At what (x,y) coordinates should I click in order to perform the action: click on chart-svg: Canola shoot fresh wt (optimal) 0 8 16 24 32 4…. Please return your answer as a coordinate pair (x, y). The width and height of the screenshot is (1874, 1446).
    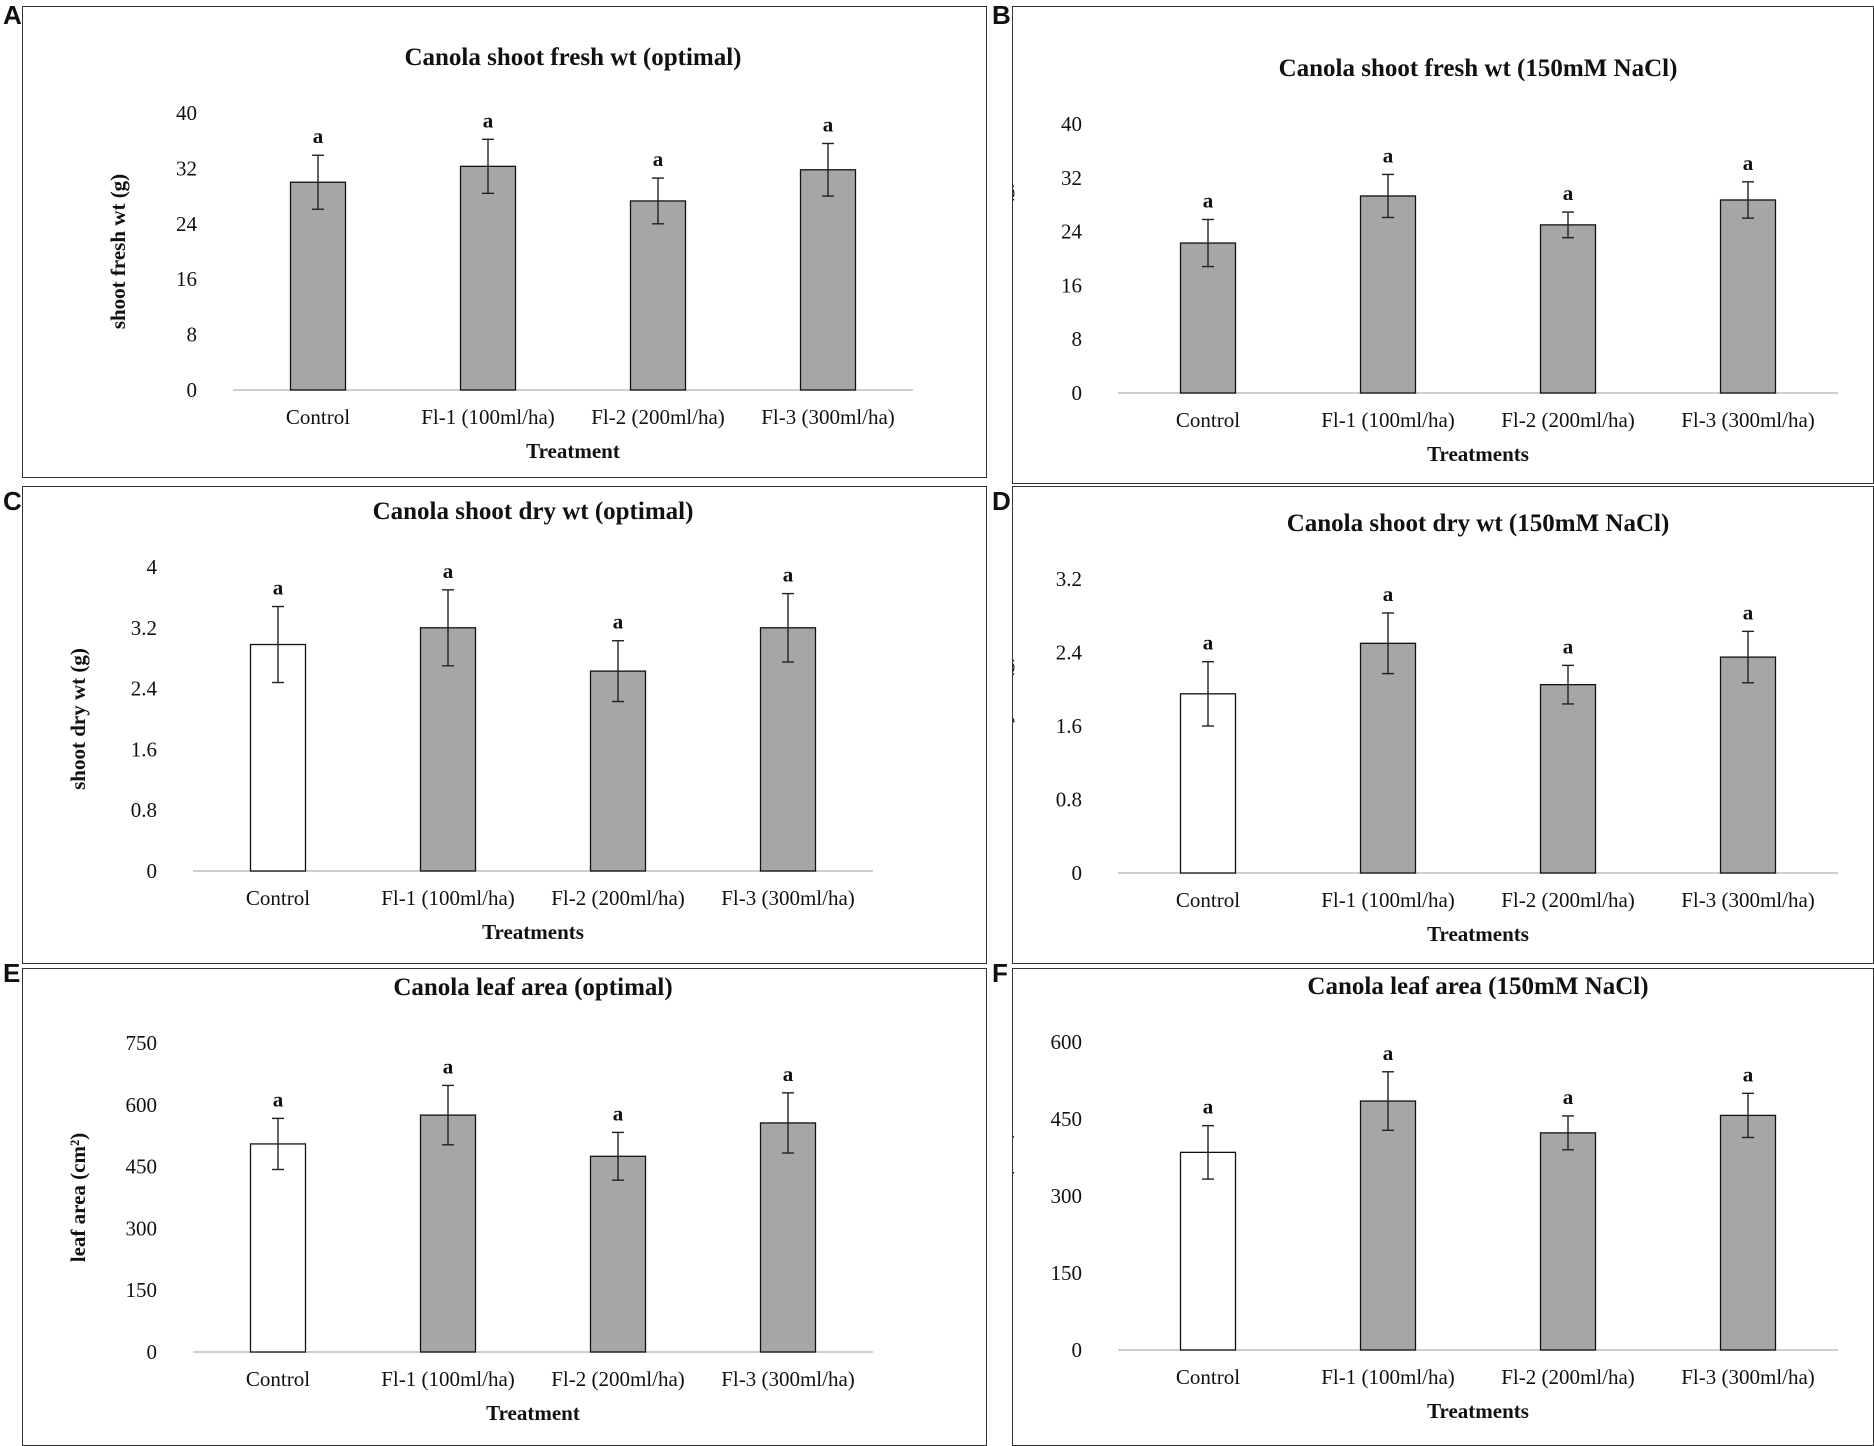
    Looking at the image, I should click on (509, 253).